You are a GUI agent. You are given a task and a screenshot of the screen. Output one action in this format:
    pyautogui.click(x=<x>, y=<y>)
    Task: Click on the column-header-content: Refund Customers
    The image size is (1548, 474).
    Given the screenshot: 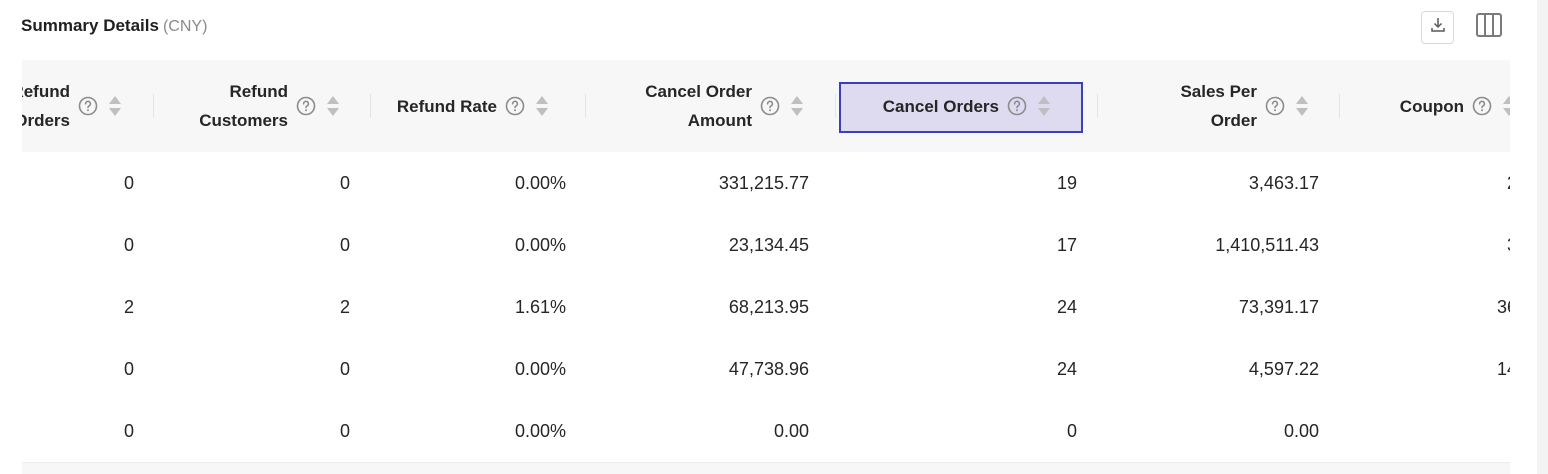 What is the action you would take?
    pyautogui.click(x=269, y=106)
    